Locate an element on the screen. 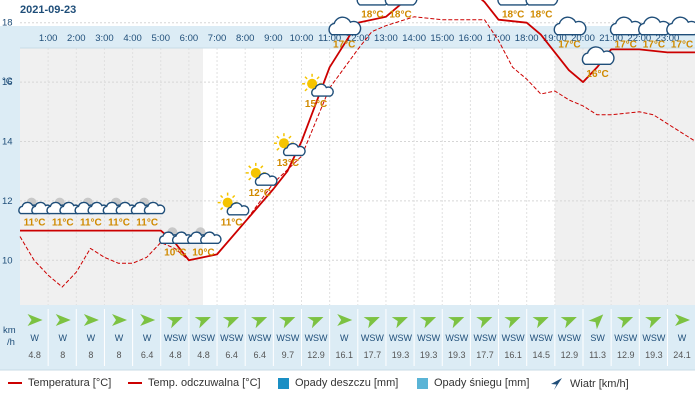 The width and height of the screenshot is (695, 408). legend-label-rain: Opady deszczu [mm] is located at coordinates (347, 383).